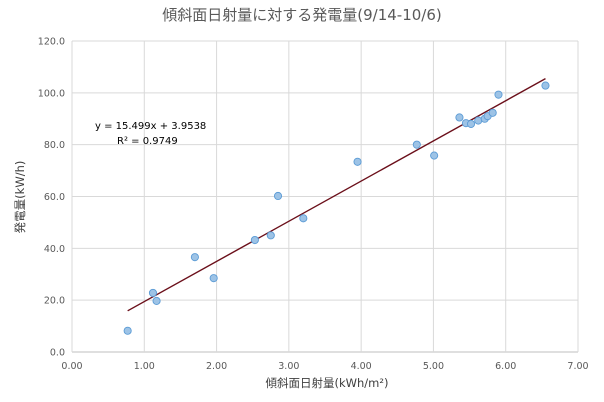 The width and height of the screenshot is (604, 402). Describe the element at coordinates (216, 366) in the screenshot. I see `x-tick-label: 2.00` at that location.